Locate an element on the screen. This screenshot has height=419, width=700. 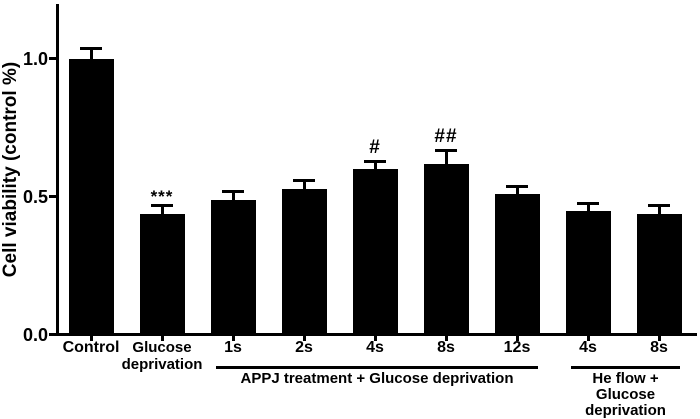
y-tick-label: 0.5 is located at coordinates (35, 197).